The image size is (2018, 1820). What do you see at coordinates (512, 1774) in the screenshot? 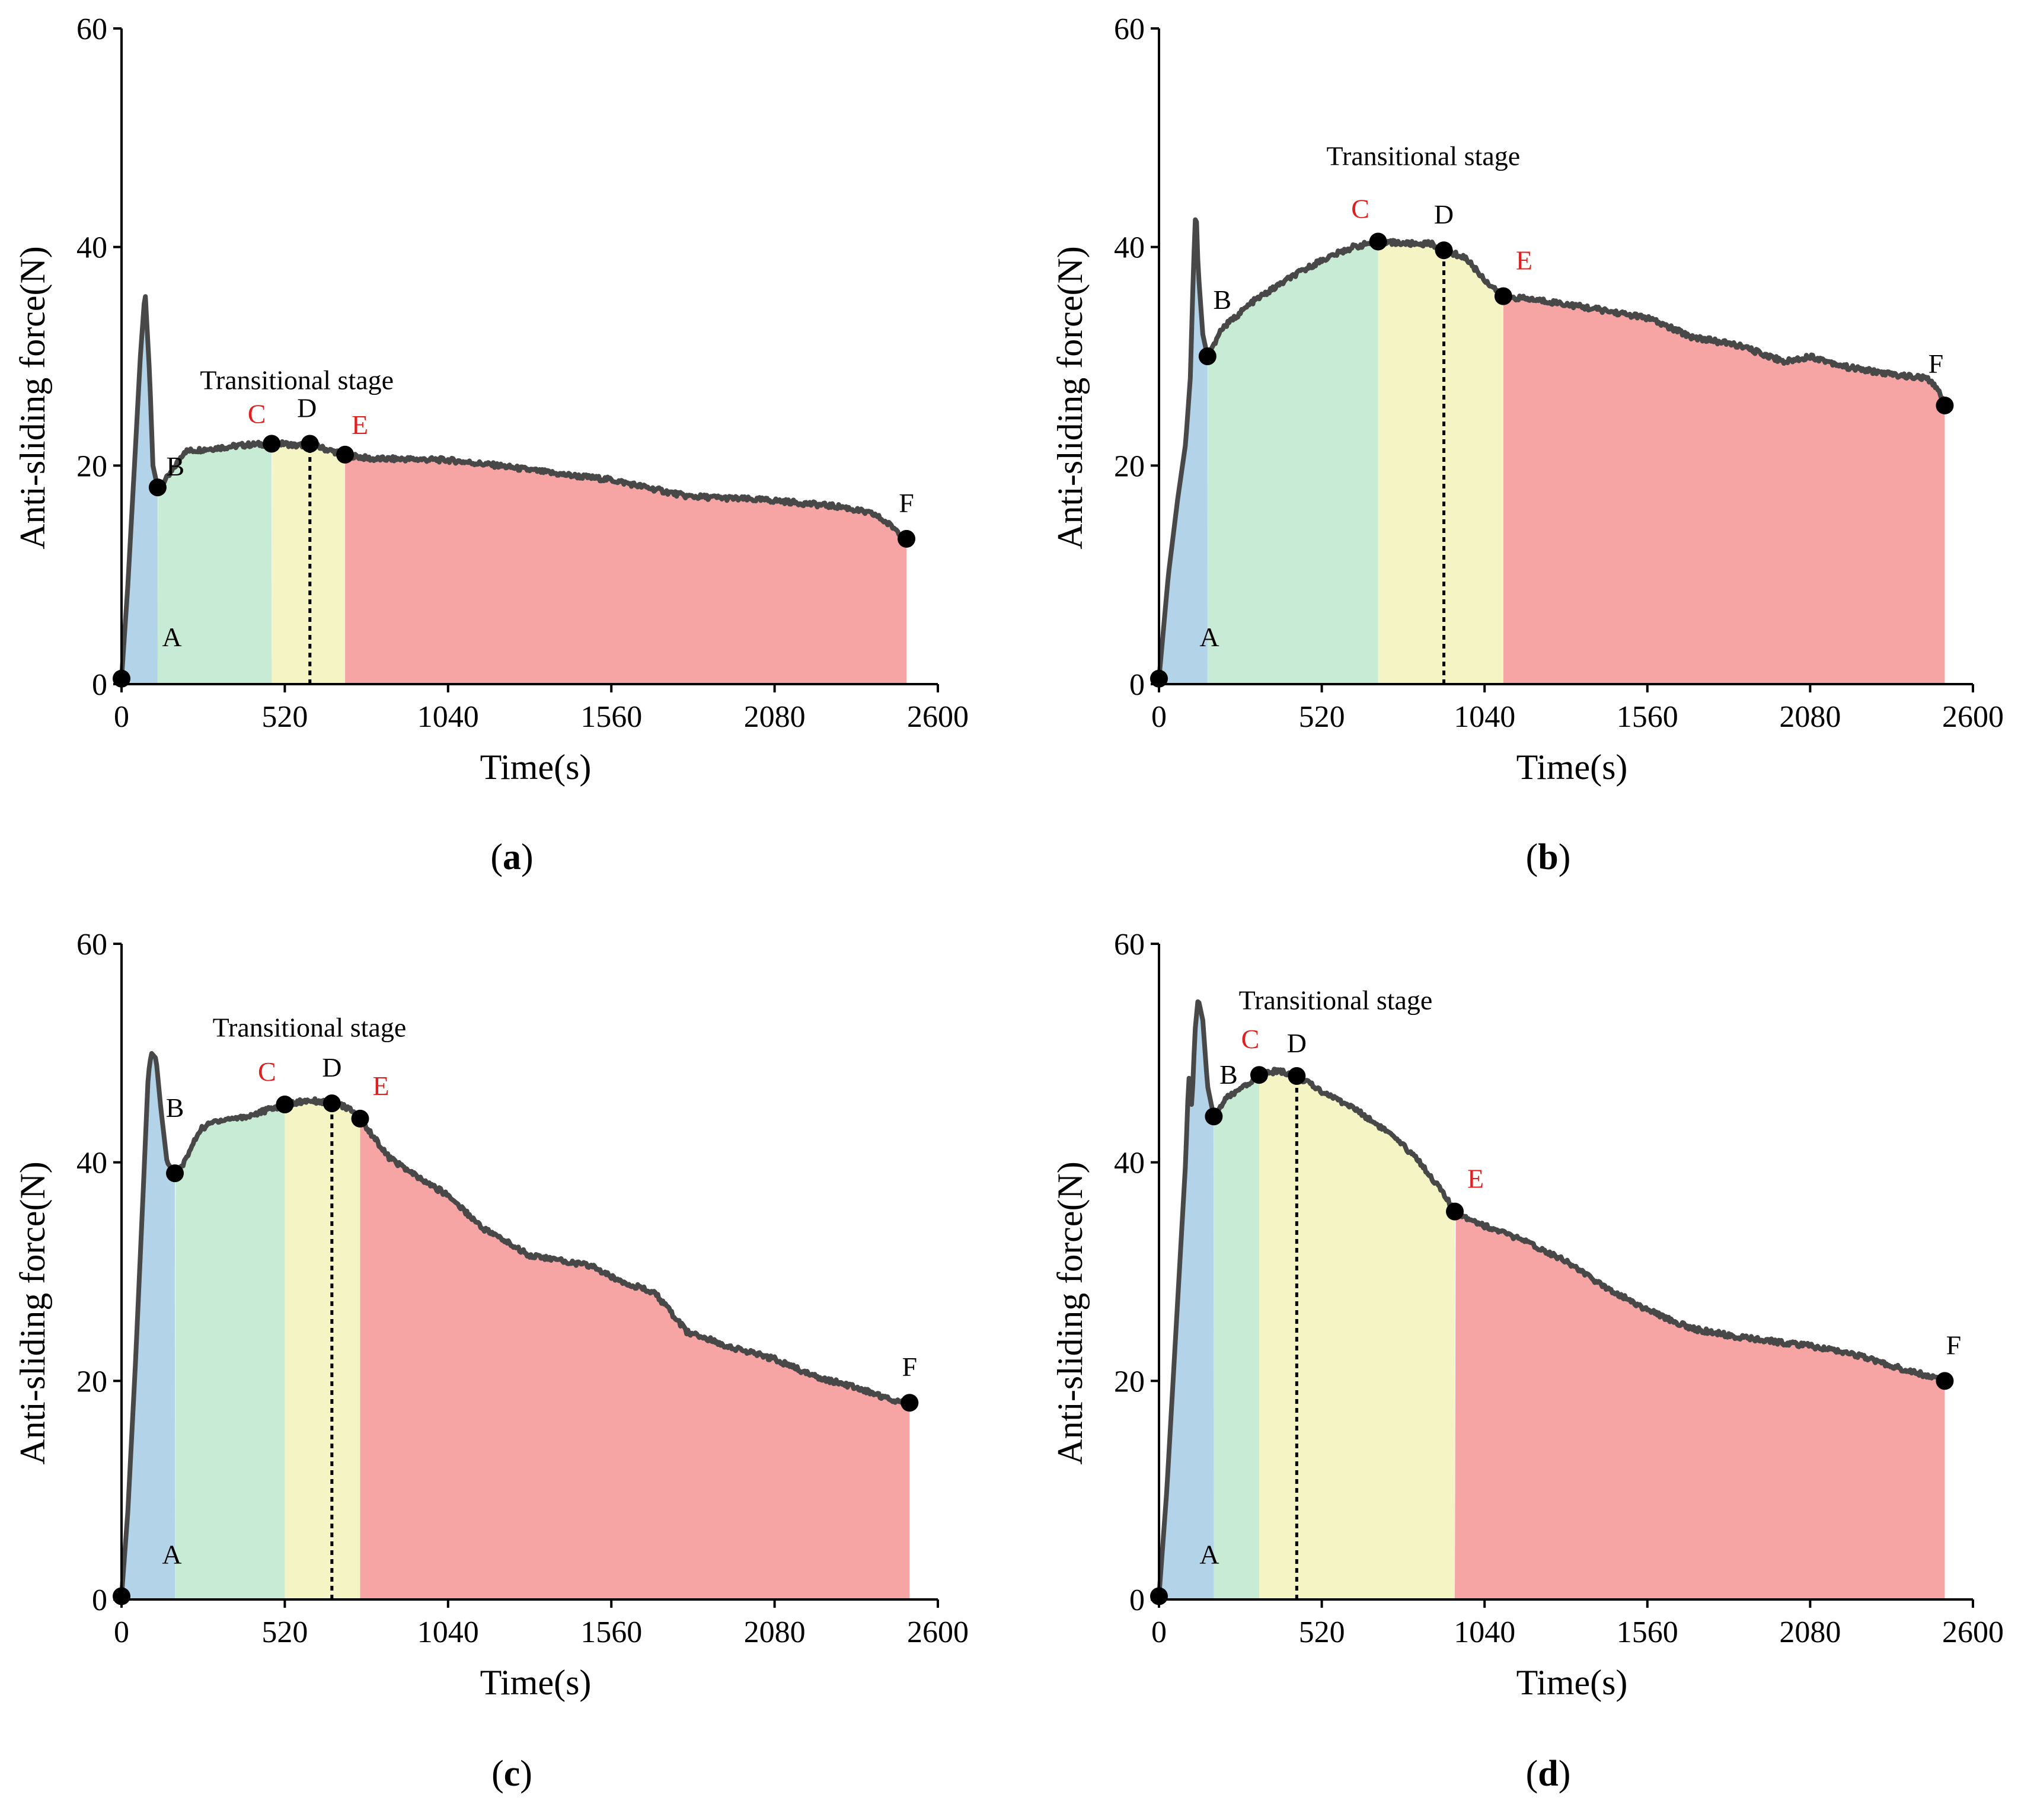
I see `panel-caption: (c)` at bounding box center [512, 1774].